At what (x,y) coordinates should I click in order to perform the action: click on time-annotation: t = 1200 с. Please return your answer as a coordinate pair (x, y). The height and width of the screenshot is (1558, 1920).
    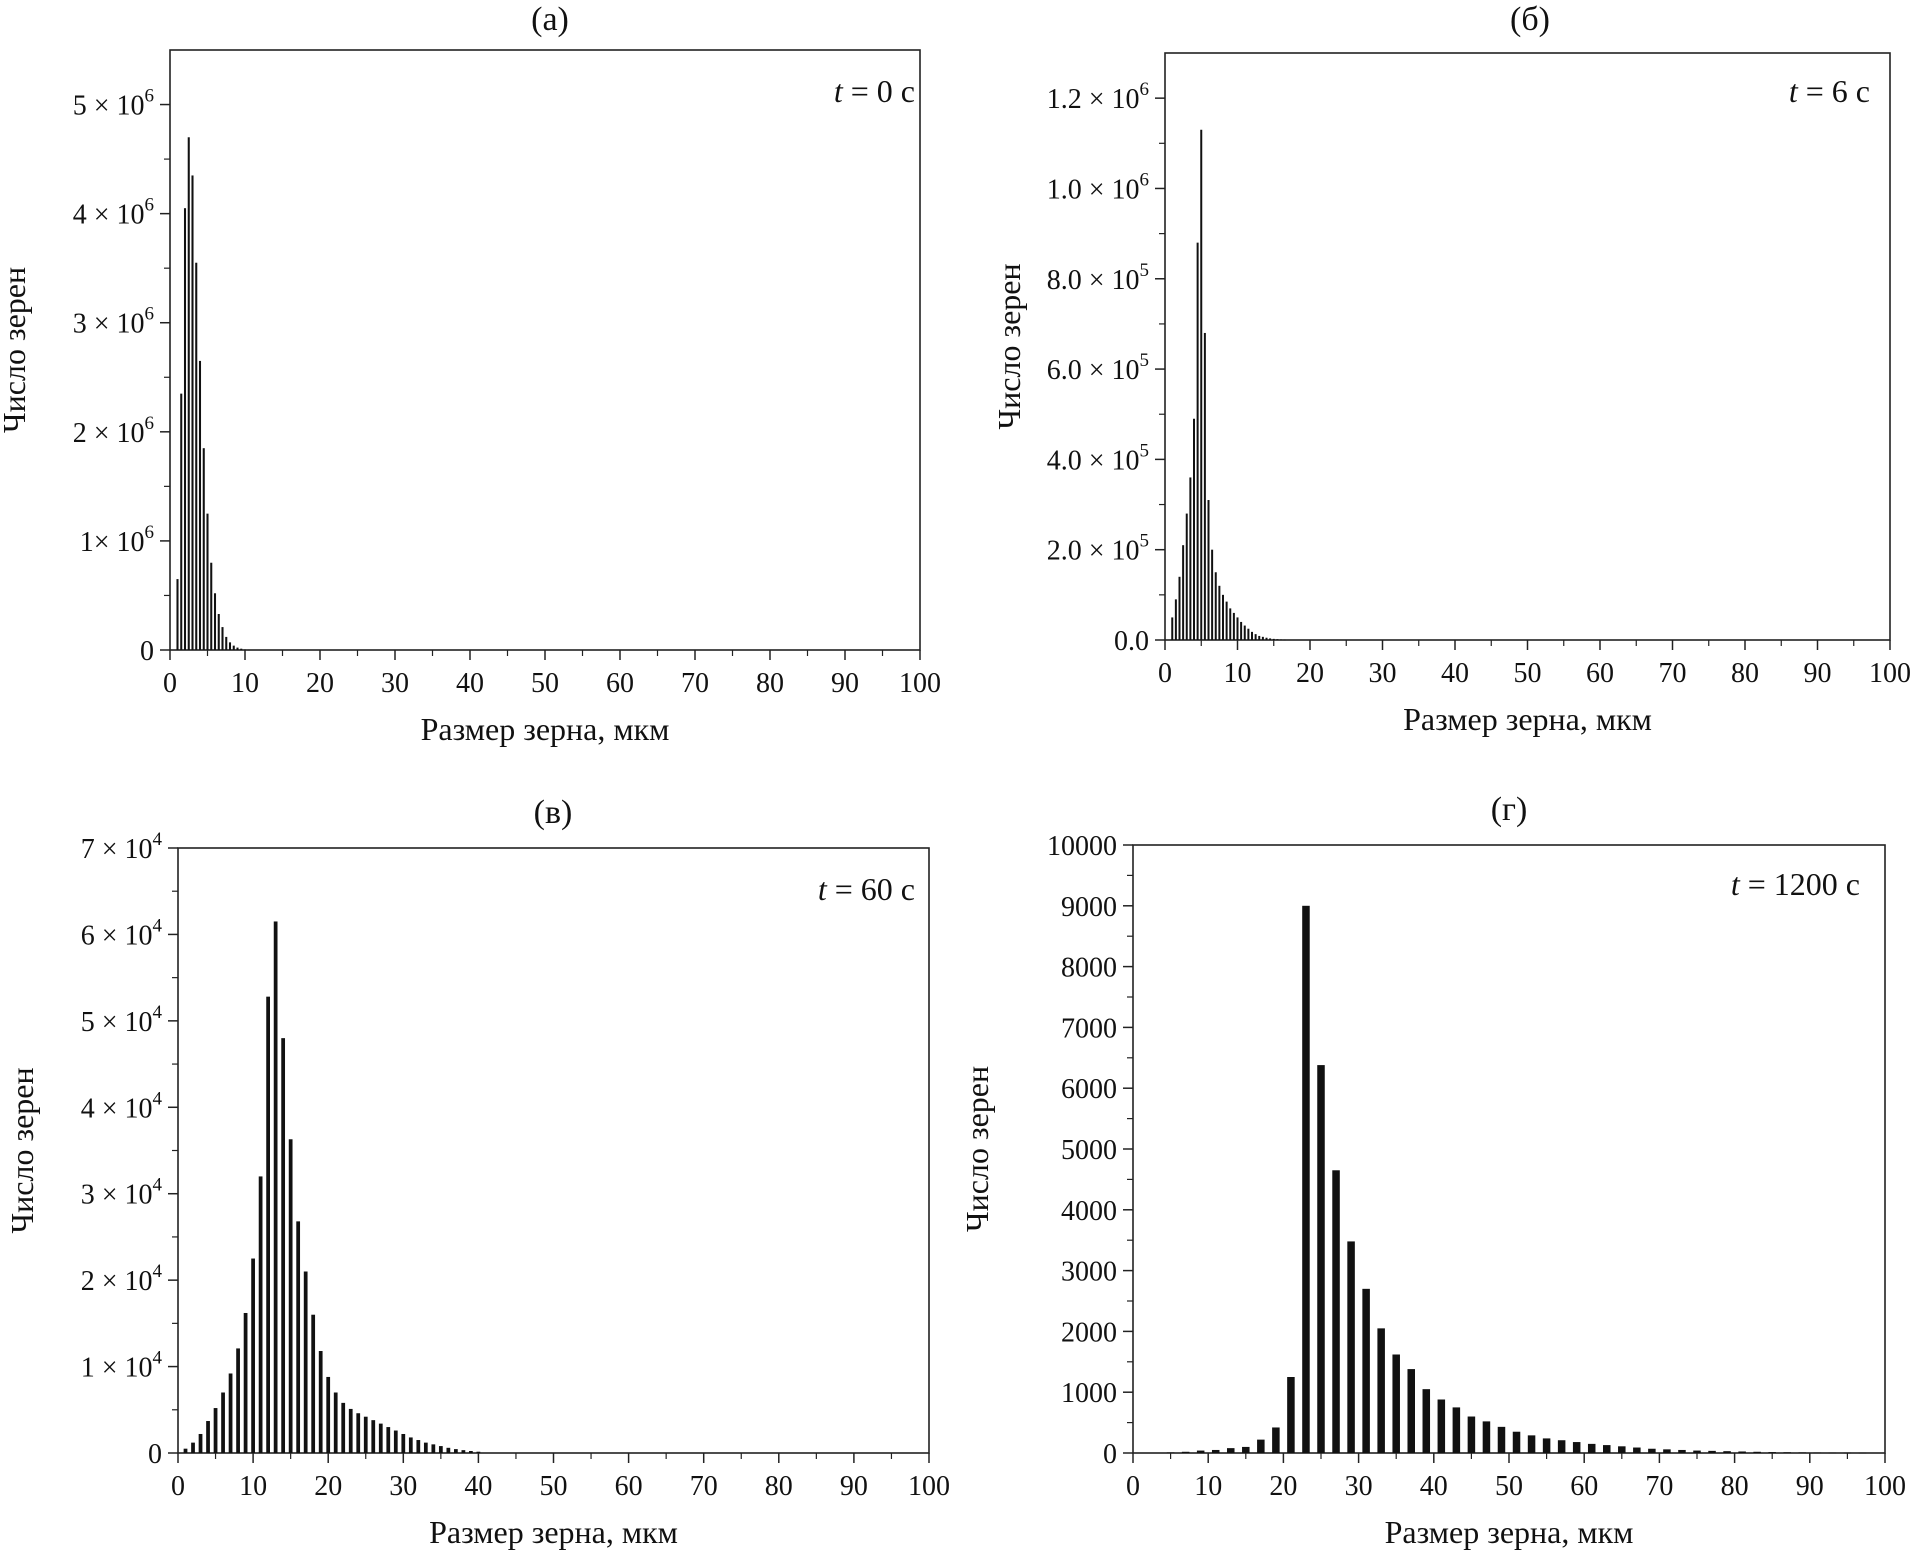
    Looking at the image, I should click on (1795, 884).